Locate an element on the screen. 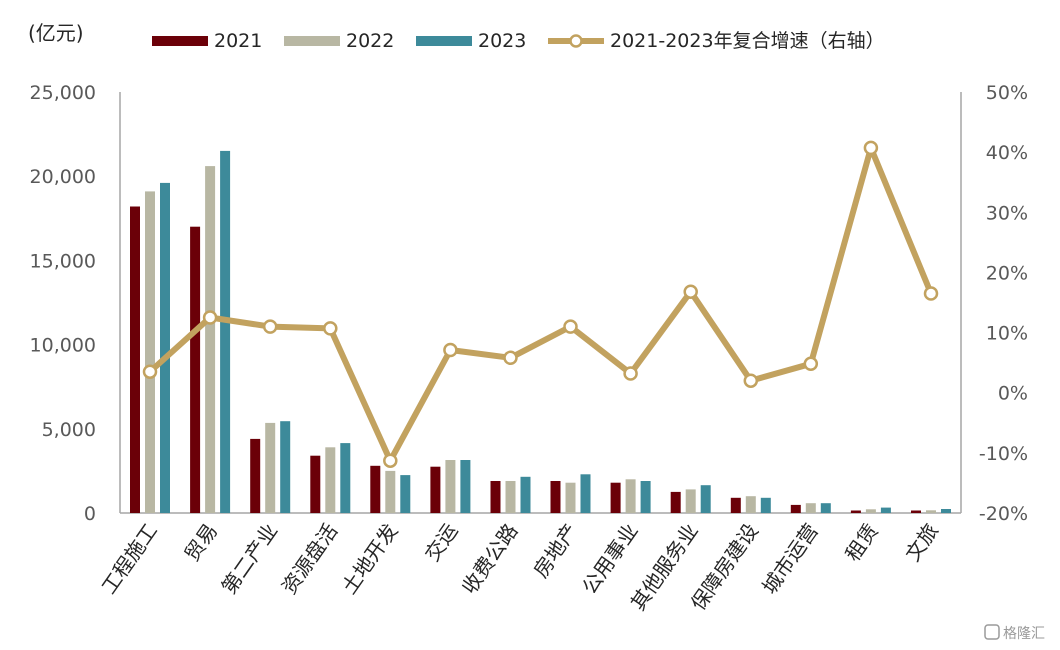 This screenshot has width=1060, height=650. category-label: 收费公路 is located at coordinates (490, 558).